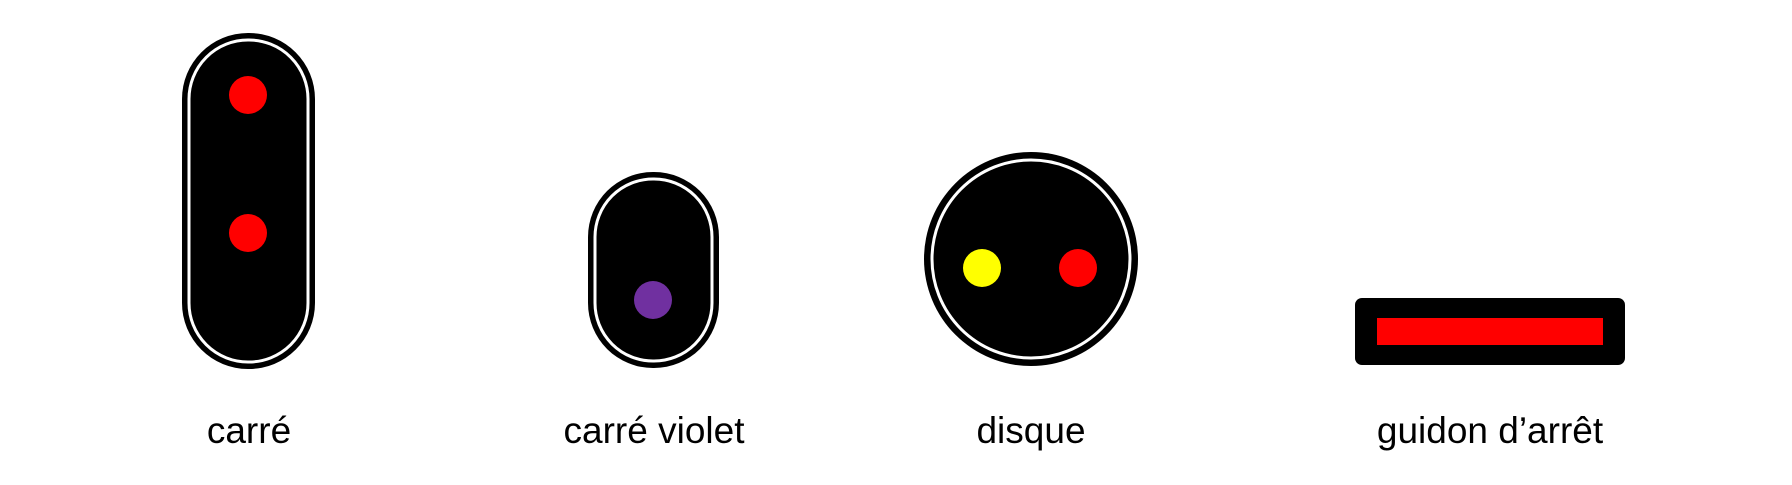 This screenshot has width=1792, height=485. I want to click on carre-violet-label: carré violet, so click(654, 430).